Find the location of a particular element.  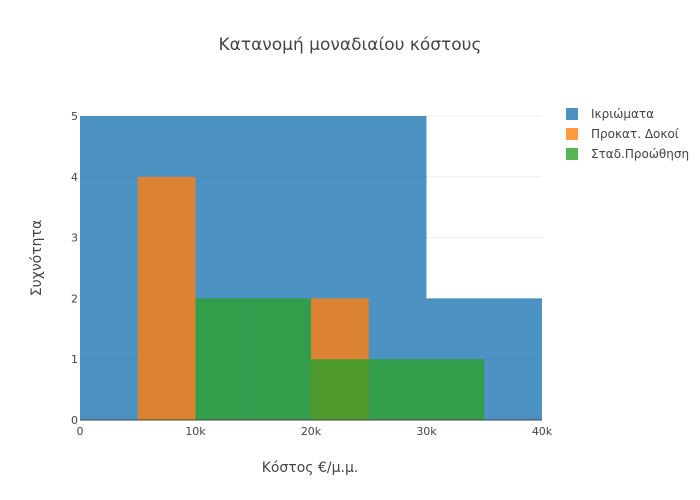

x-tick-label: 30k is located at coordinates (426, 431).